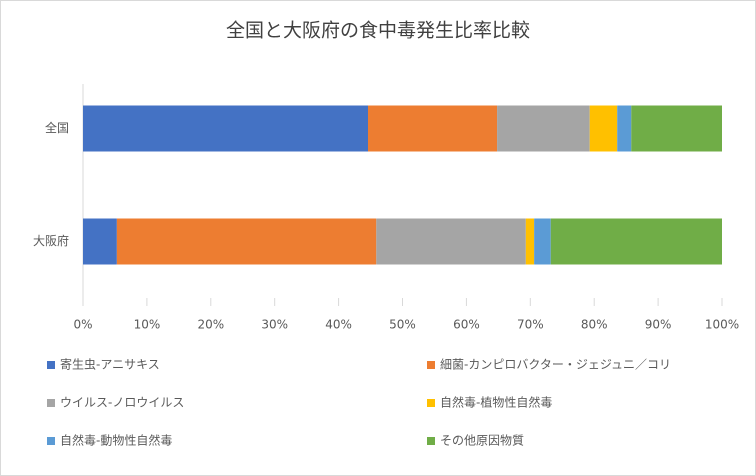 The image size is (756, 476). I want to click on legend-label: ウイルス-ノロウイルス, so click(122, 403).